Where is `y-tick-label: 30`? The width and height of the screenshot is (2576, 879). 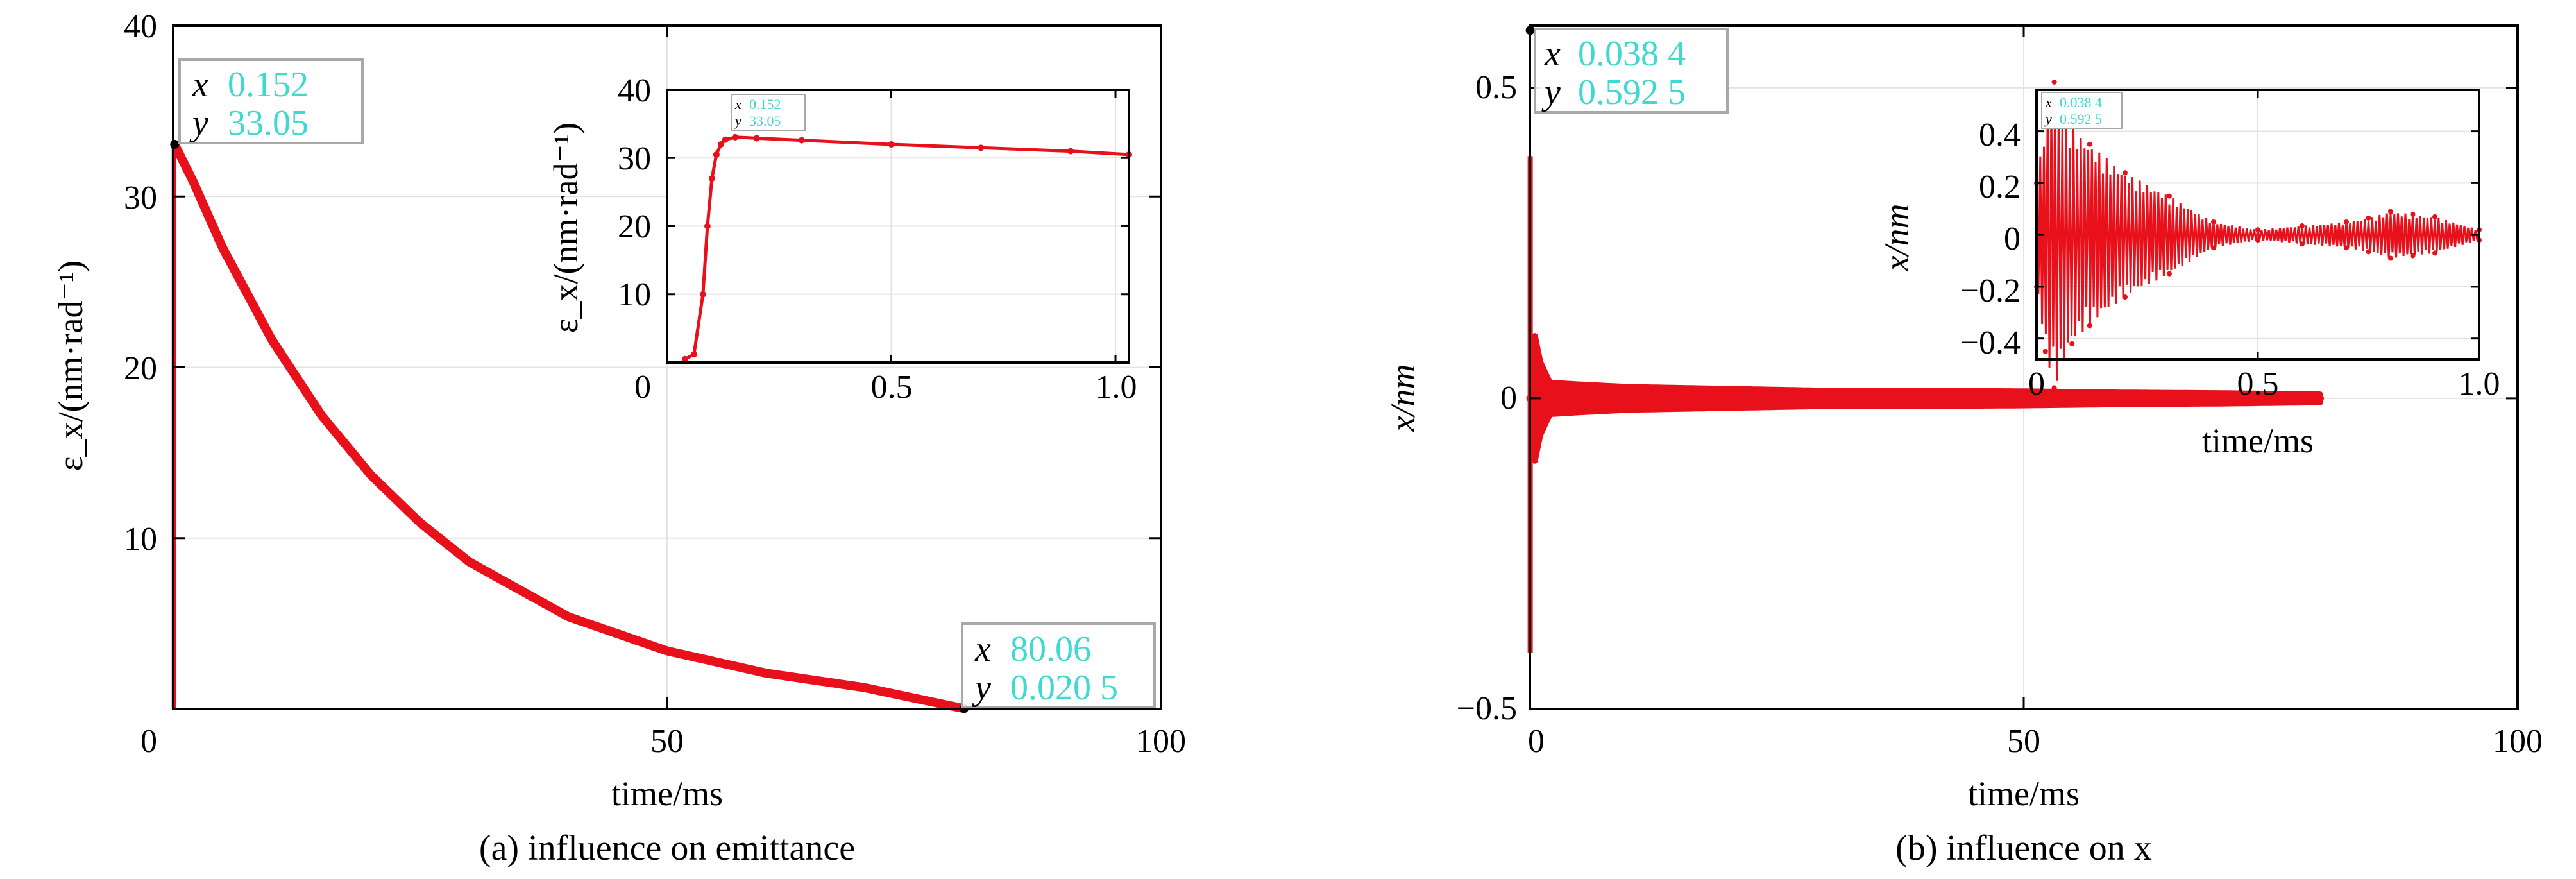
y-tick-label: 30 is located at coordinates (140, 198).